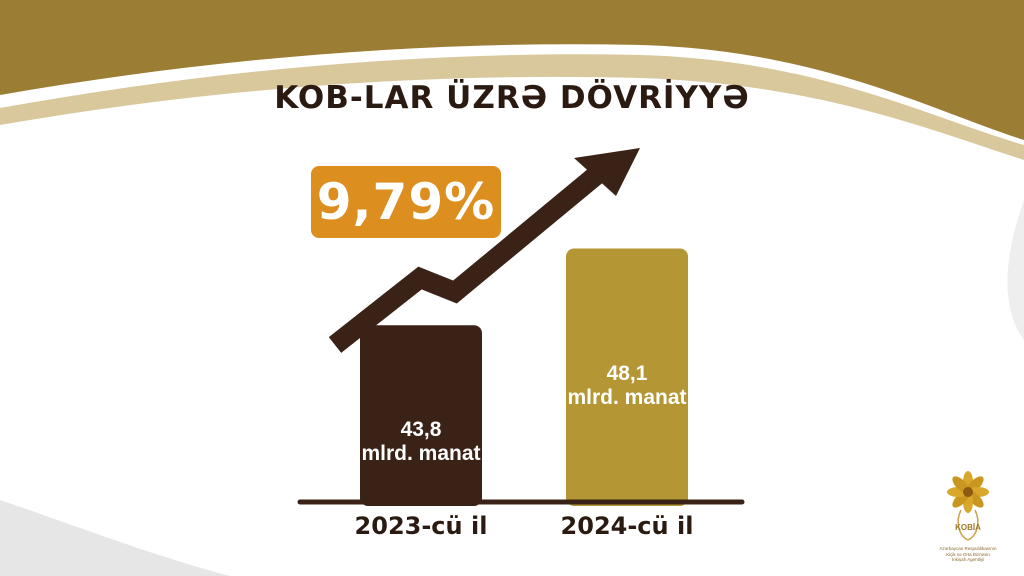 The height and width of the screenshot is (576, 1024). Describe the element at coordinates (968, 548) in the screenshot. I see `logo-caption-line: Azərbaycan Respublikasının` at that location.